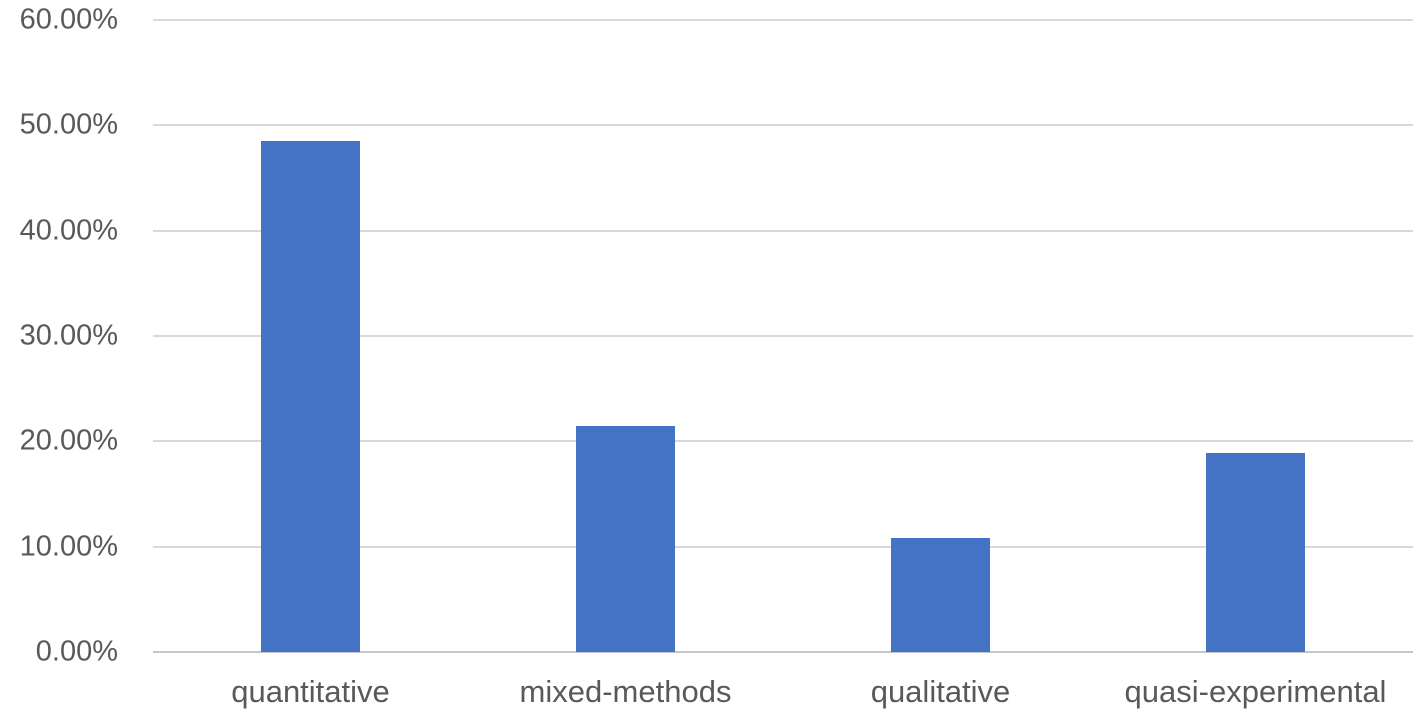  What do you see at coordinates (68, 546) in the screenshot?
I see `y-tick-label: 10.00%` at bounding box center [68, 546].